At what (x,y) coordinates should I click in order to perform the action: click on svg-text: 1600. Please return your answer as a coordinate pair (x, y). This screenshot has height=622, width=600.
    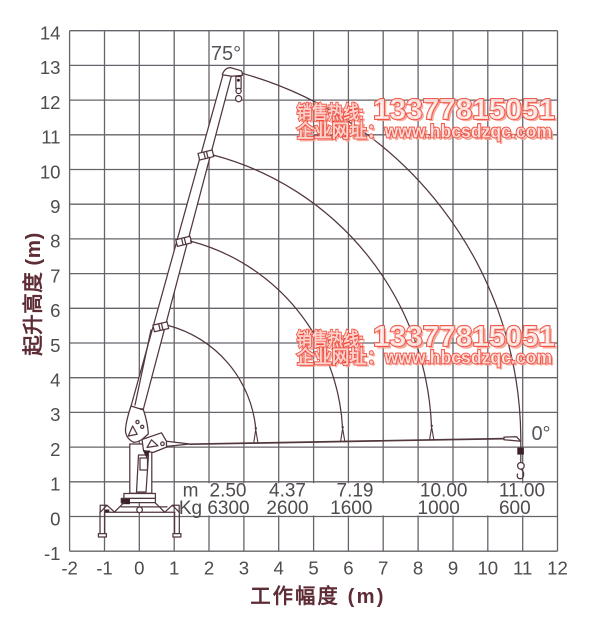
    Looking at the image, I should click on (351, 508).